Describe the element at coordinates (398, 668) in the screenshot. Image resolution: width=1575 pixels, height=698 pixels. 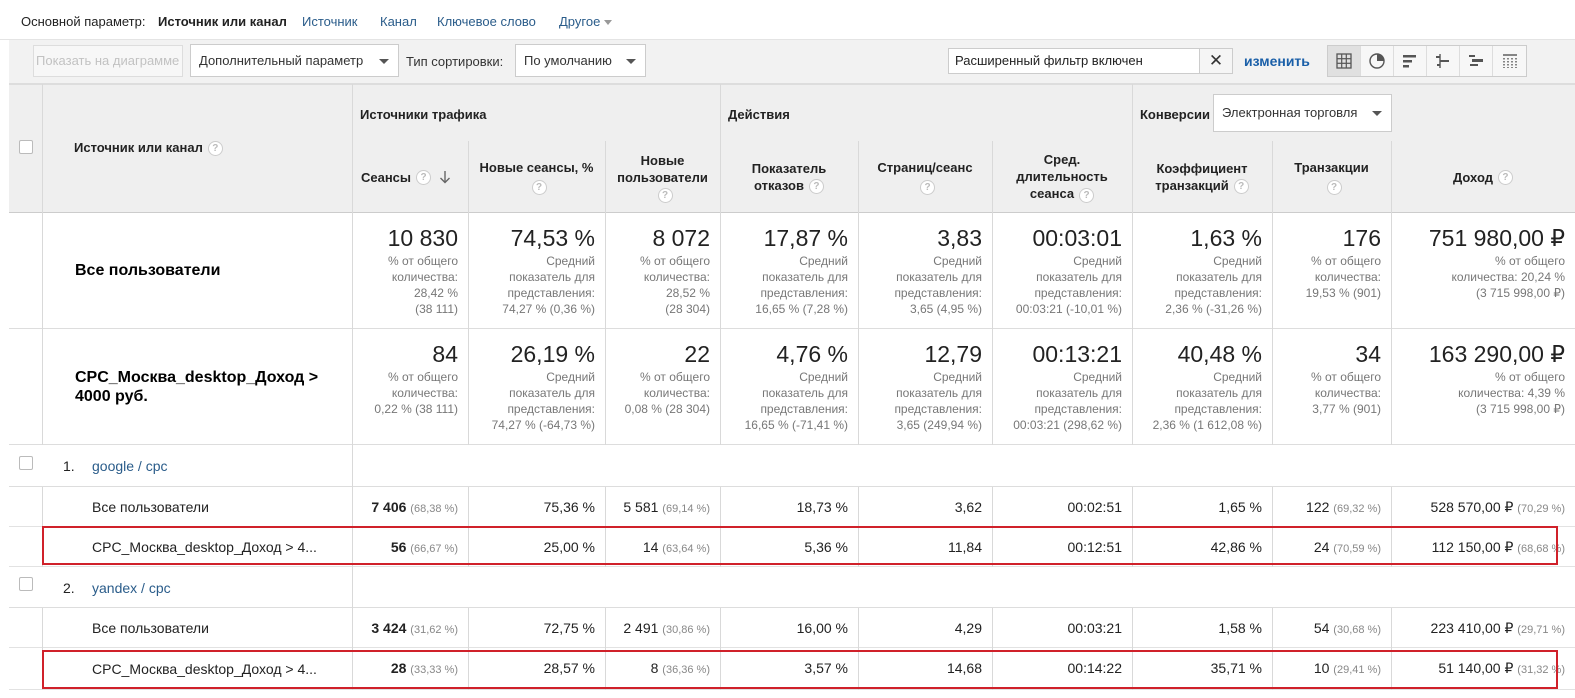
I see `cell-value: 28` at that location.